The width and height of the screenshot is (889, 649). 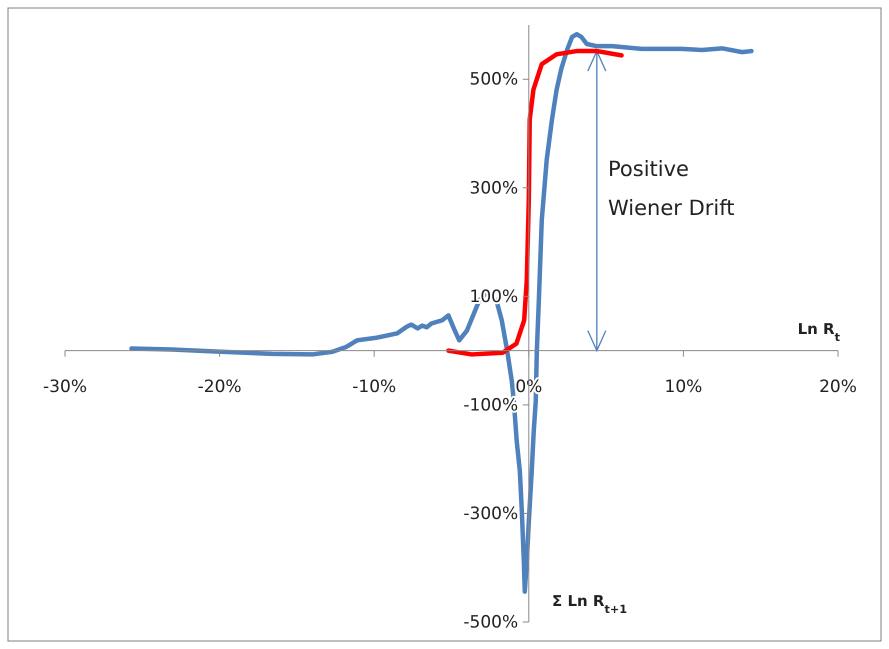 What do you see at coordinates (819, 332) in the screenshot?
I see `x-axis-title: Ln R$_{t}$` at bounding box center [819, 332].